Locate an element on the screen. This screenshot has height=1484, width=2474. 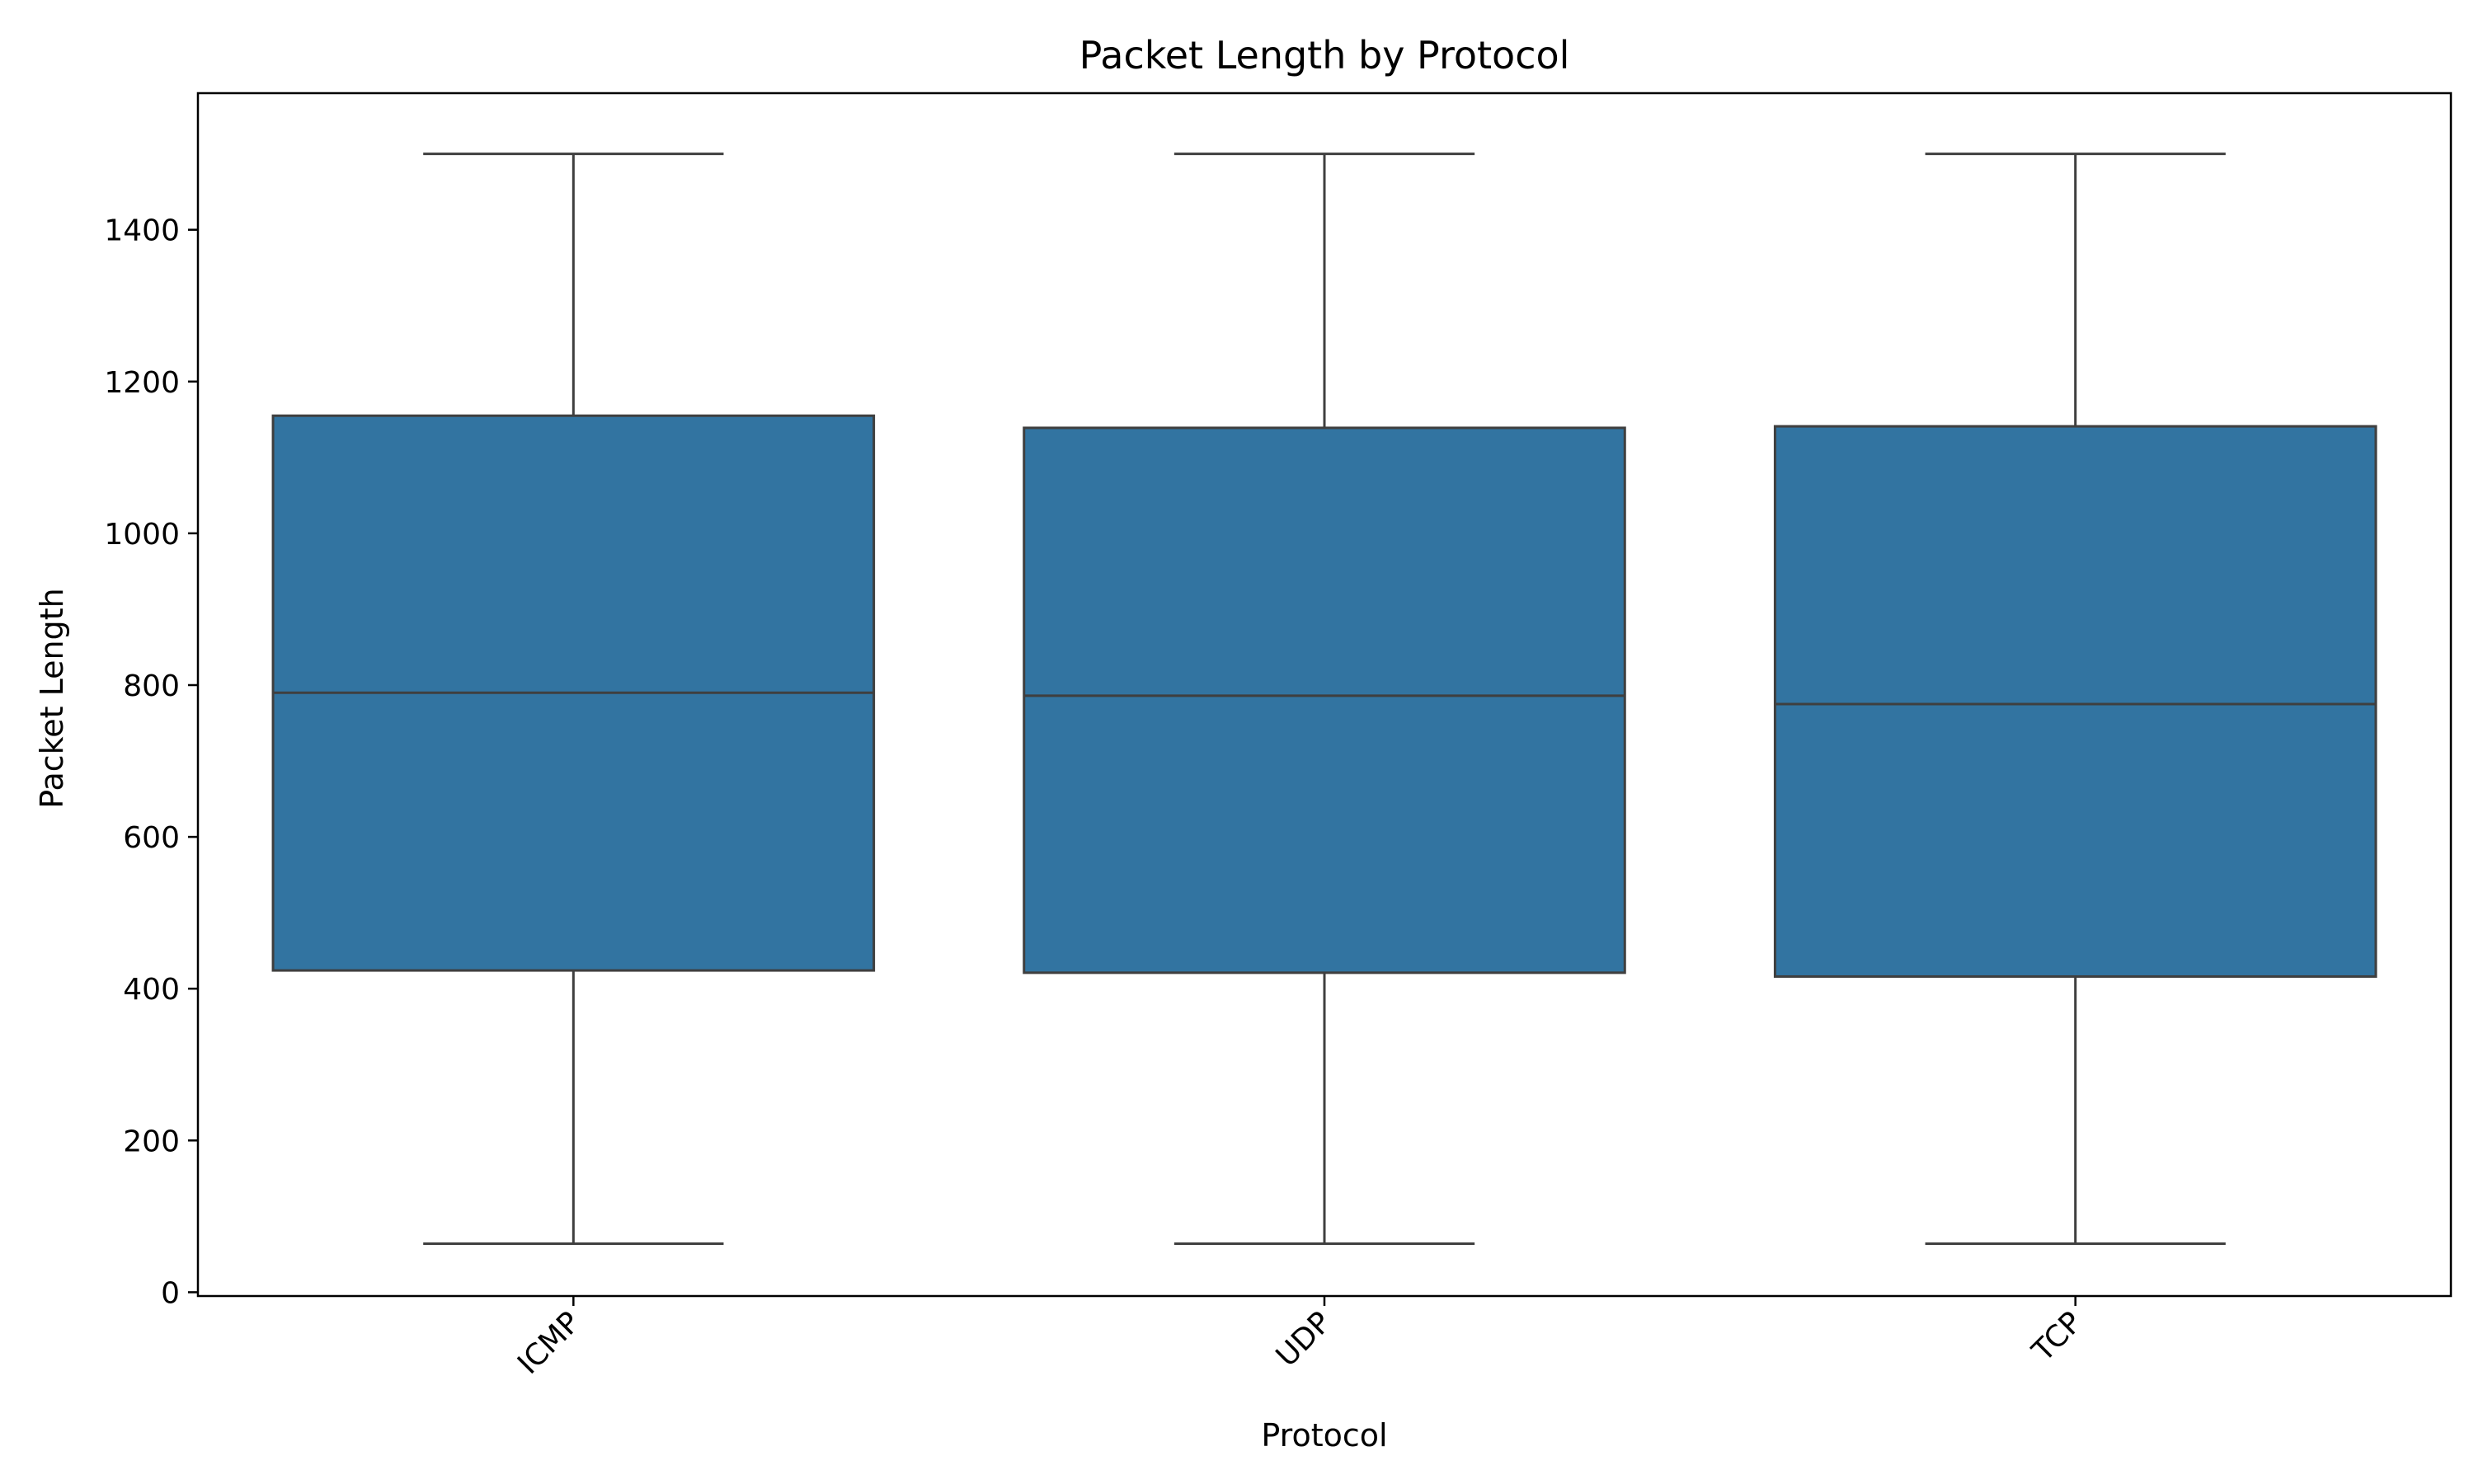
y-tick-label: 800 is located at coordinates (151, 686).